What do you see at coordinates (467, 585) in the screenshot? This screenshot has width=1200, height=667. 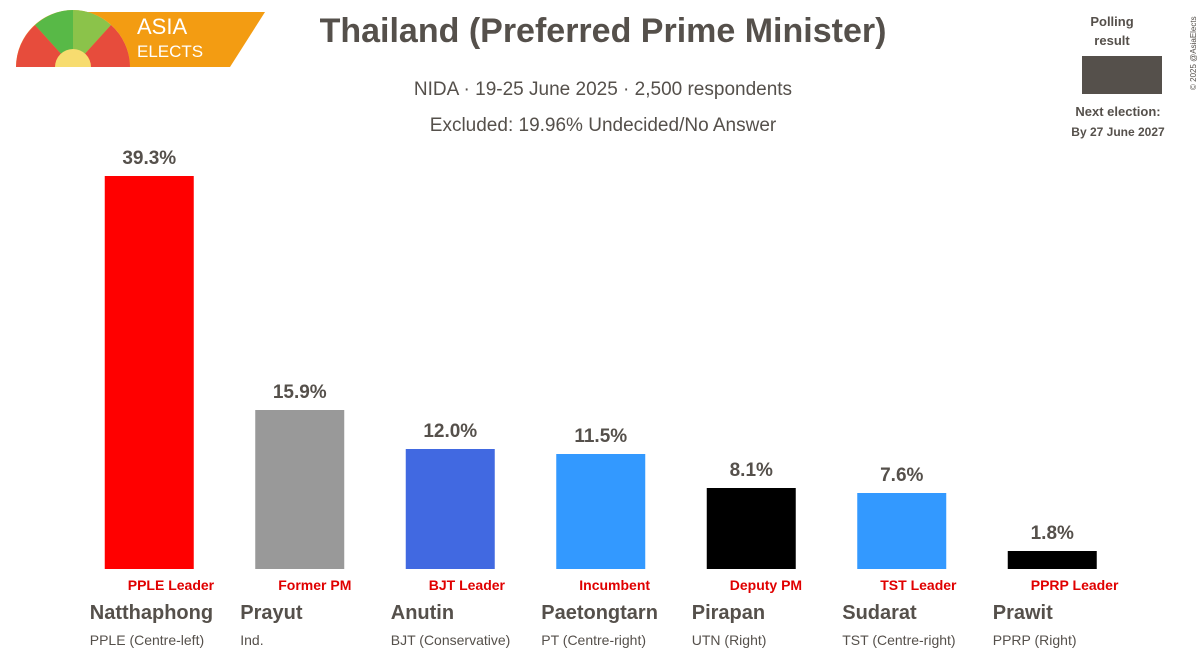 I see `role-label: BJT Leader` at bounding box center [467, 585].